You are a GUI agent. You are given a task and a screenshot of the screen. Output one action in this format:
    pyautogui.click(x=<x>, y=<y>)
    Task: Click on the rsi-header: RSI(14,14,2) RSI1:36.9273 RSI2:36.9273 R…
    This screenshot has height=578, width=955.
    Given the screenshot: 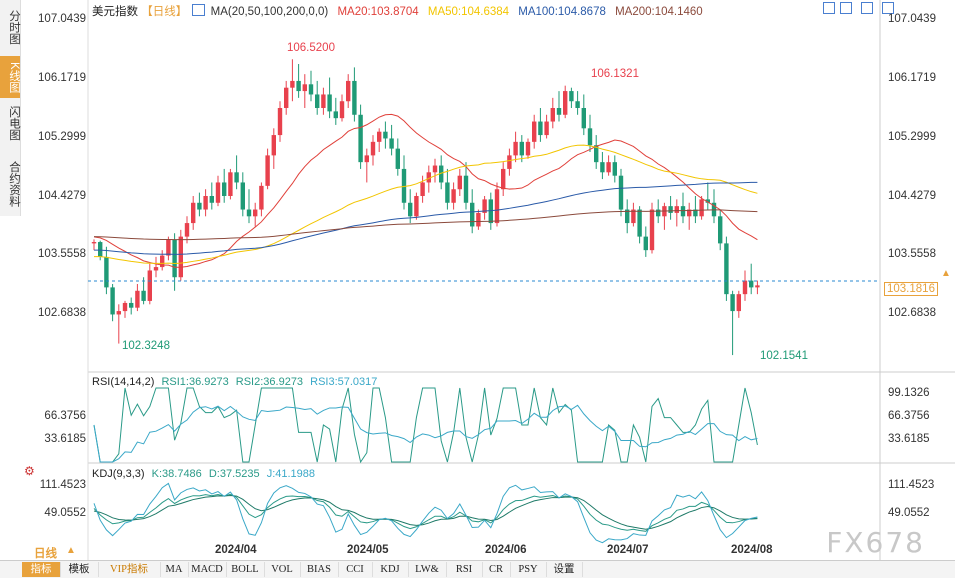 What is the action you would take?
    pyautogui.click(x=234, y=382)
    